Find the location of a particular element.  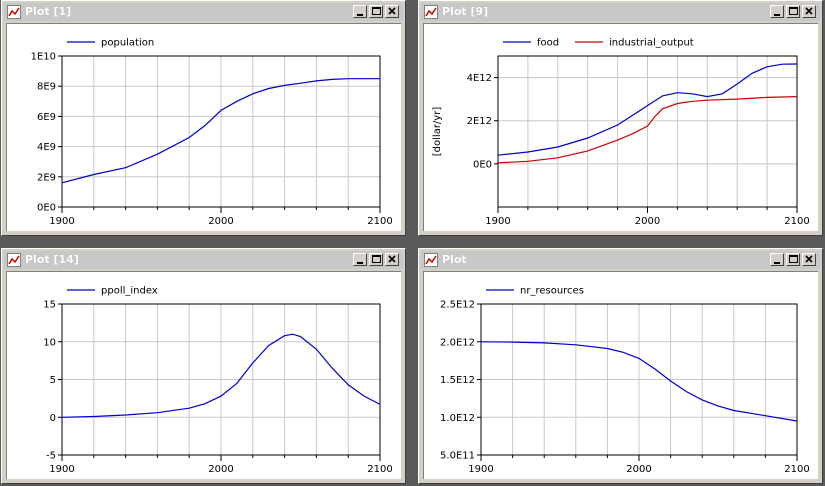

y-tick-label: 2.5E12 is located at coordinates (457, 305).